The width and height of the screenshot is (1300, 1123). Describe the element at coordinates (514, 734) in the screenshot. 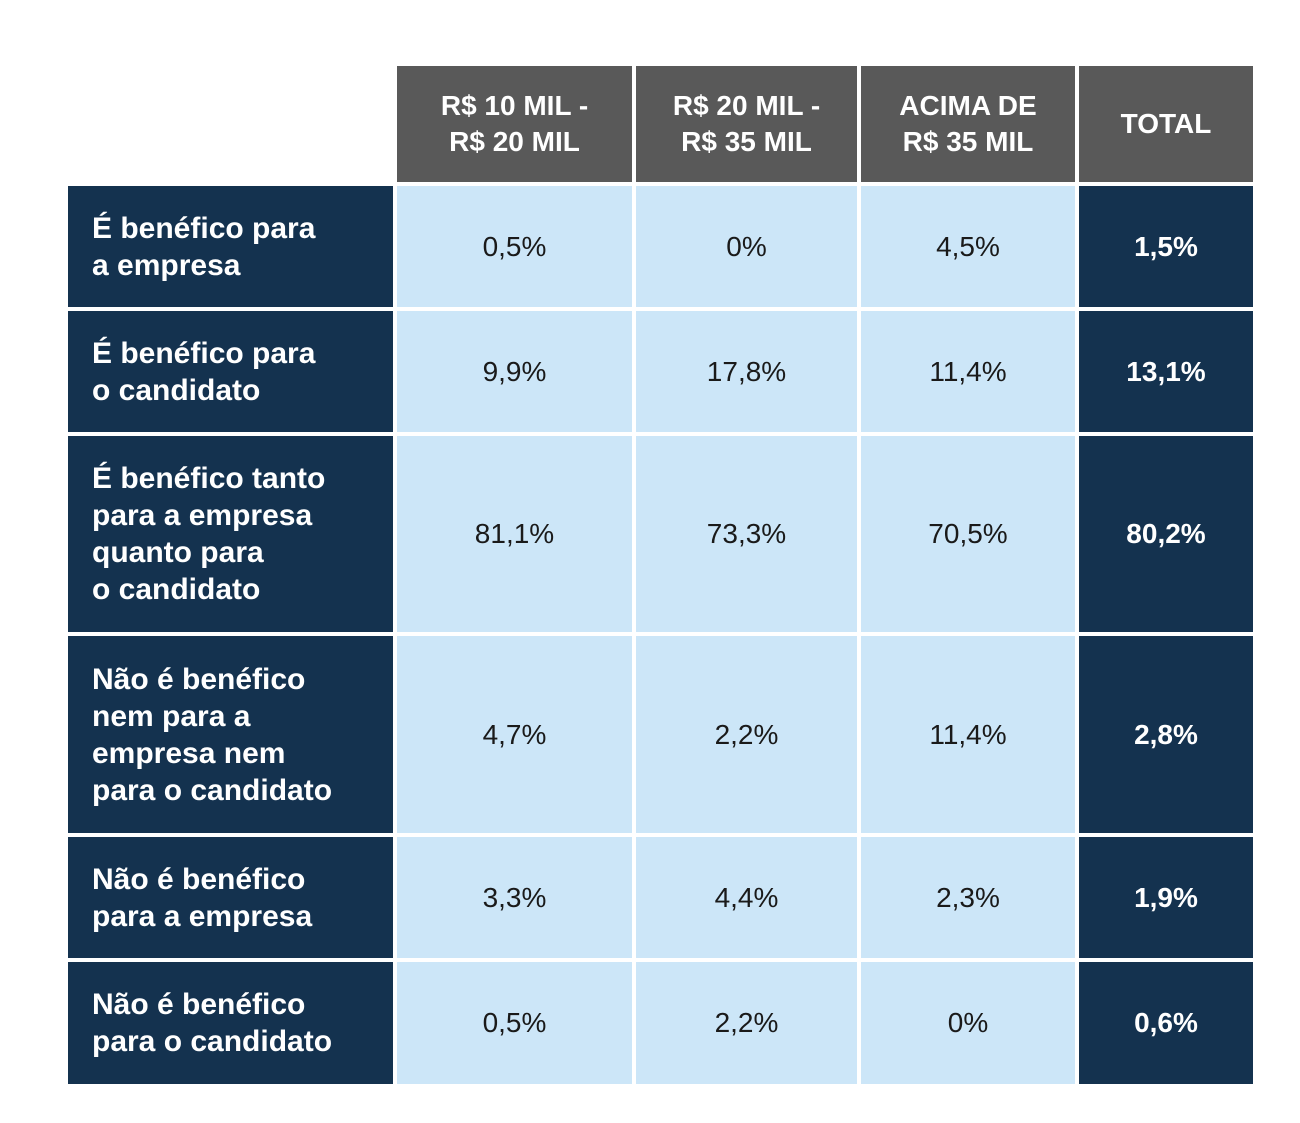

I see `value-cell: 4,7%` at that location.